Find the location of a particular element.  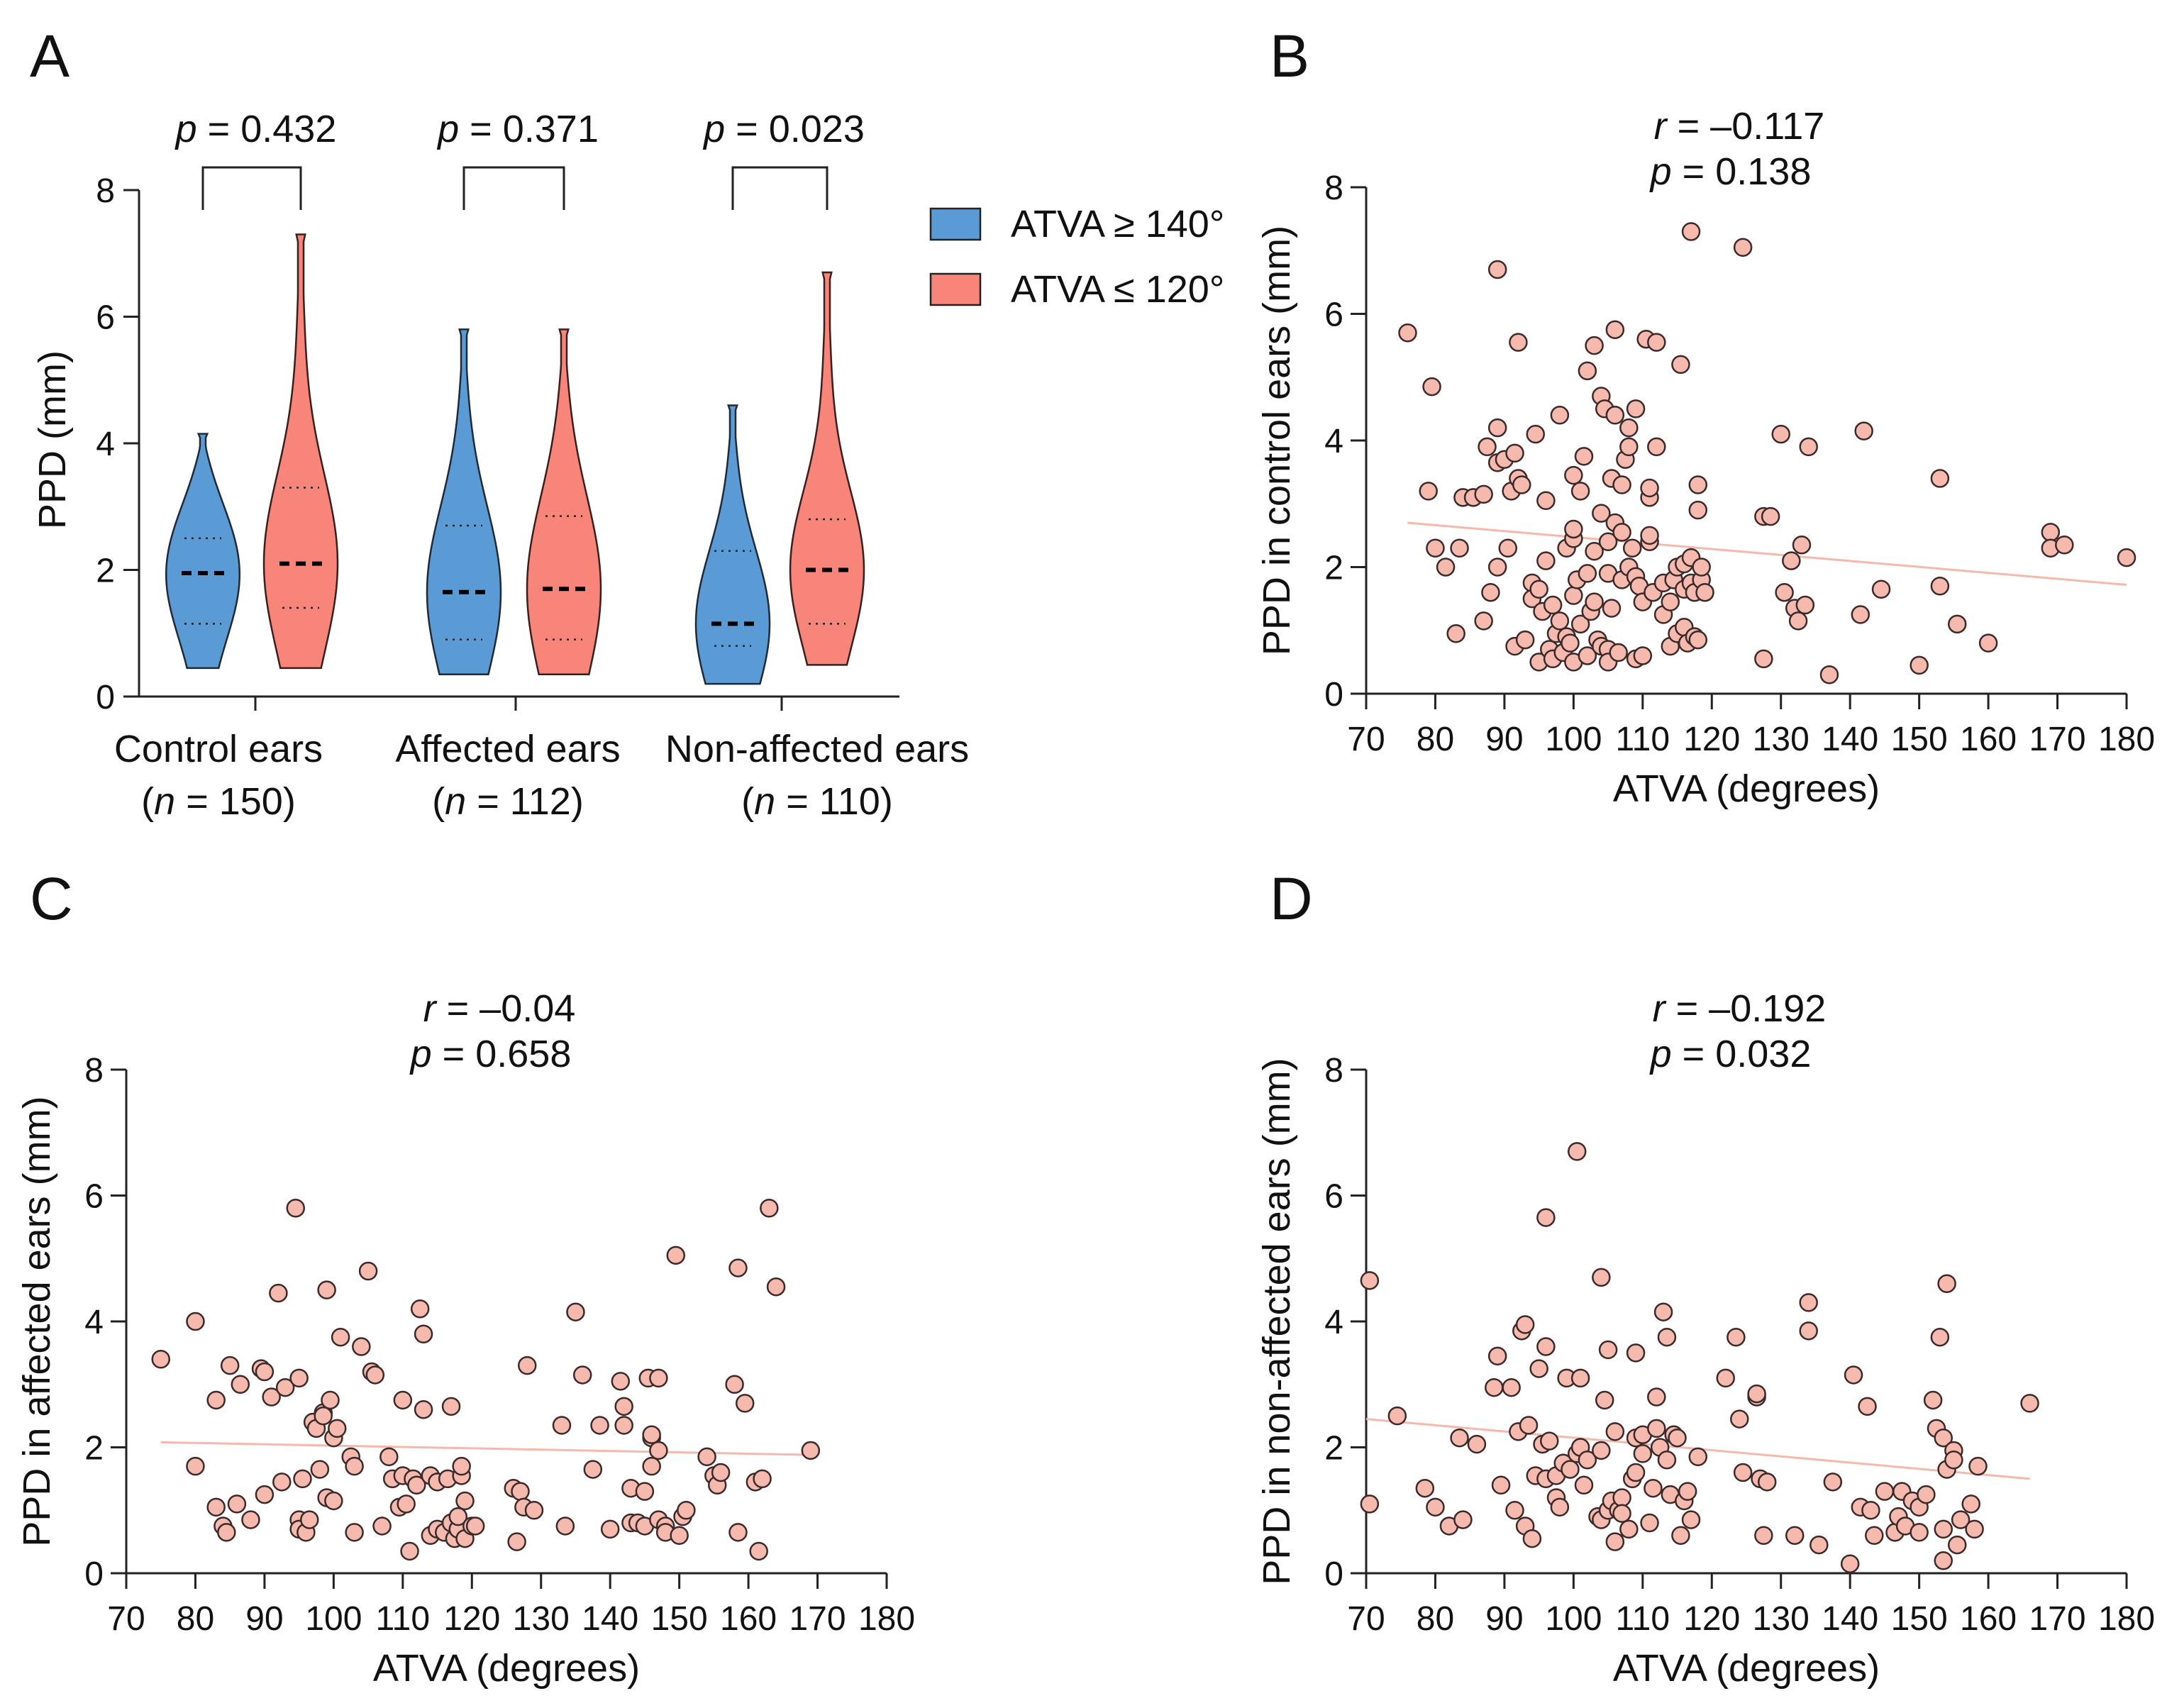

panel-b-y-tick-label: 2 is located at coordinates (1333, 568).